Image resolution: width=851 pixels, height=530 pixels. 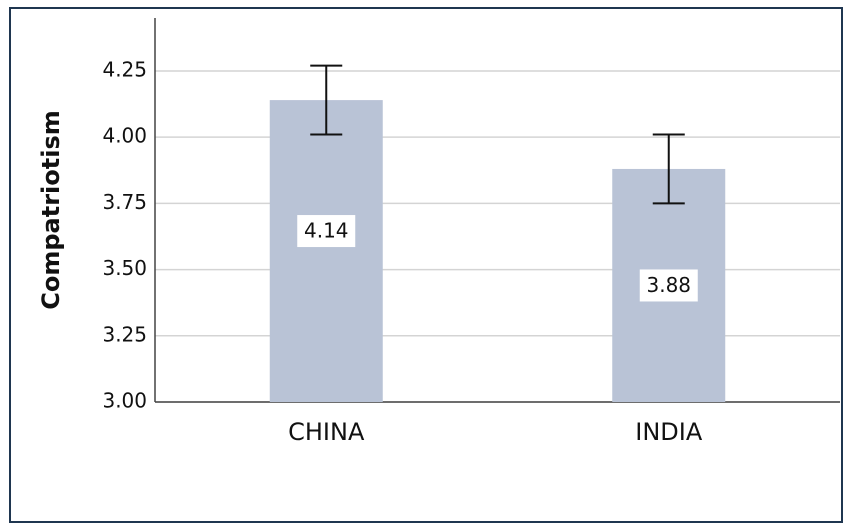 What do you see at coordinates (124, 202) in the screenshot?
I see `y-tick-label: 3.75` at bounding box center [124, 202].